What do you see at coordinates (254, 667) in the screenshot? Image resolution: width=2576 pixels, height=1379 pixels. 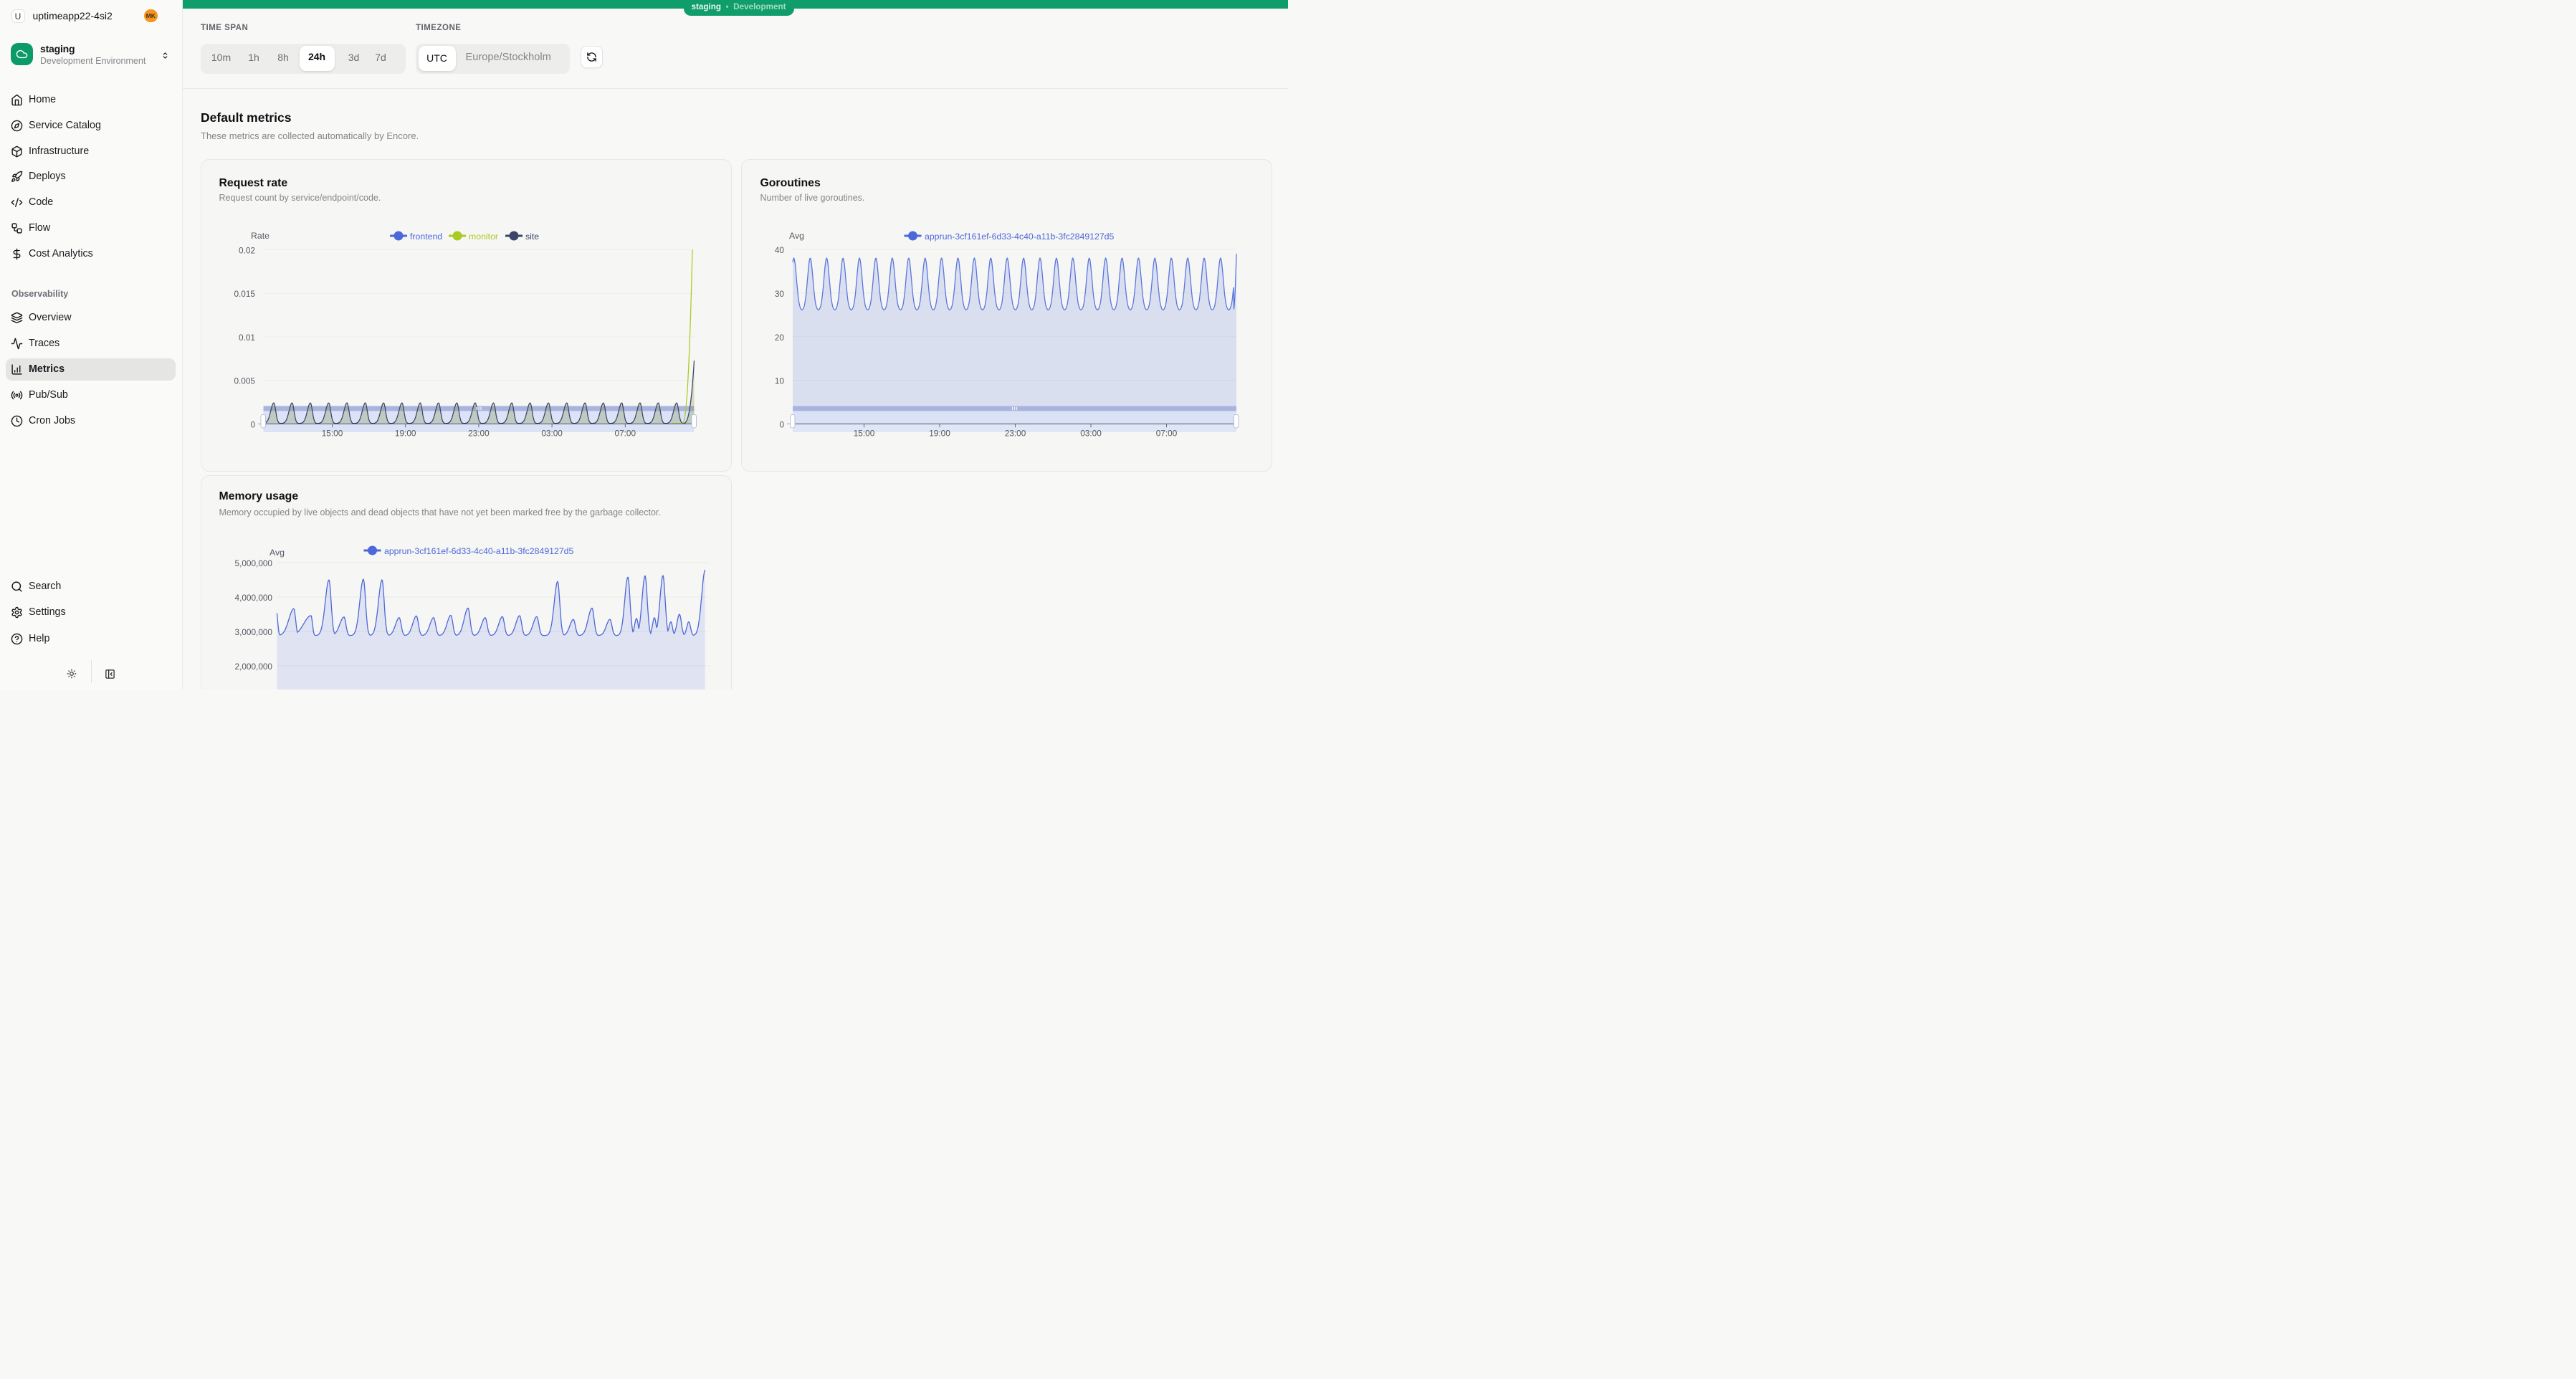 I see `svg-text: 2,000,000` at bounding box center [254, 667].